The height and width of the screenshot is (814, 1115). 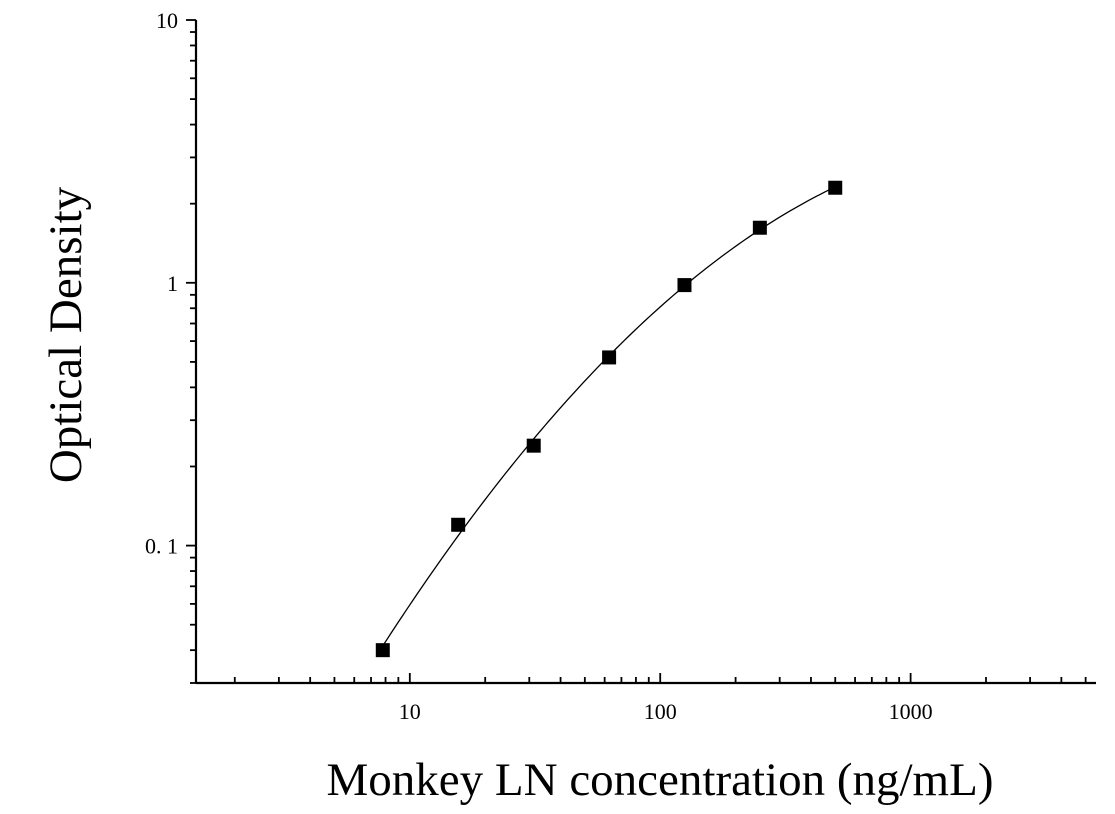 What do you see at coordinates (167, 20) in the screenshot?
I see `y-tick-label: 10` at bounding box center [167, 20].